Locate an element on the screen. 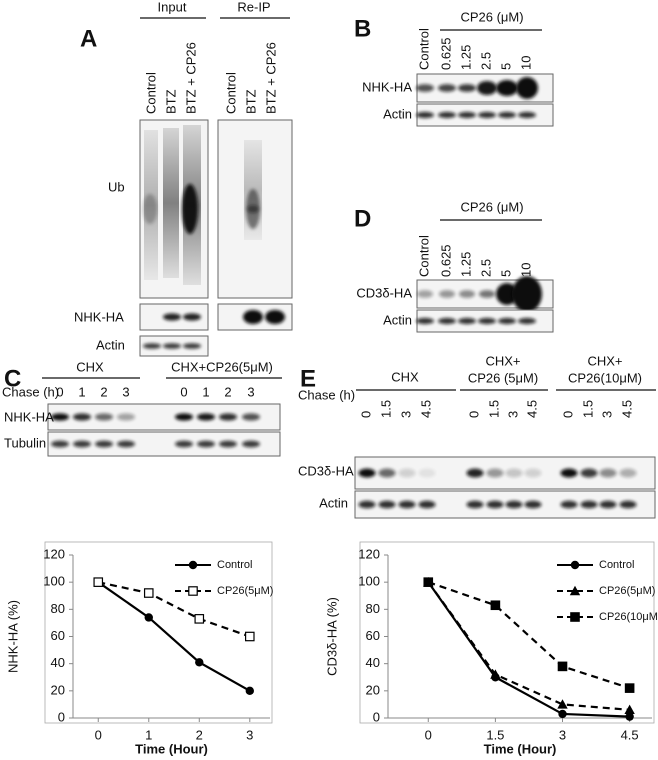 The image size is (658, 760). group-label: CP26(10μM) is located at coordinates (605, 377).